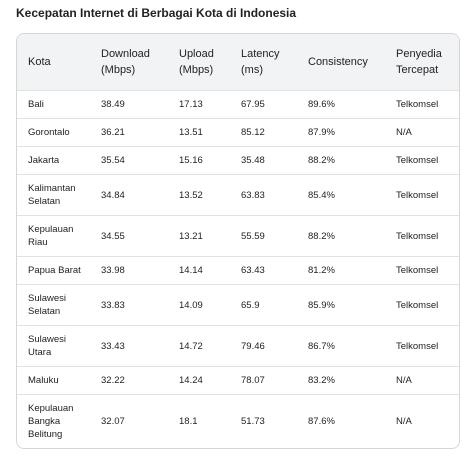  What do you see at coordinates (274, 195) in the screenshot?
I see `table-cell: 63.83` at bounding box center [274, 195].